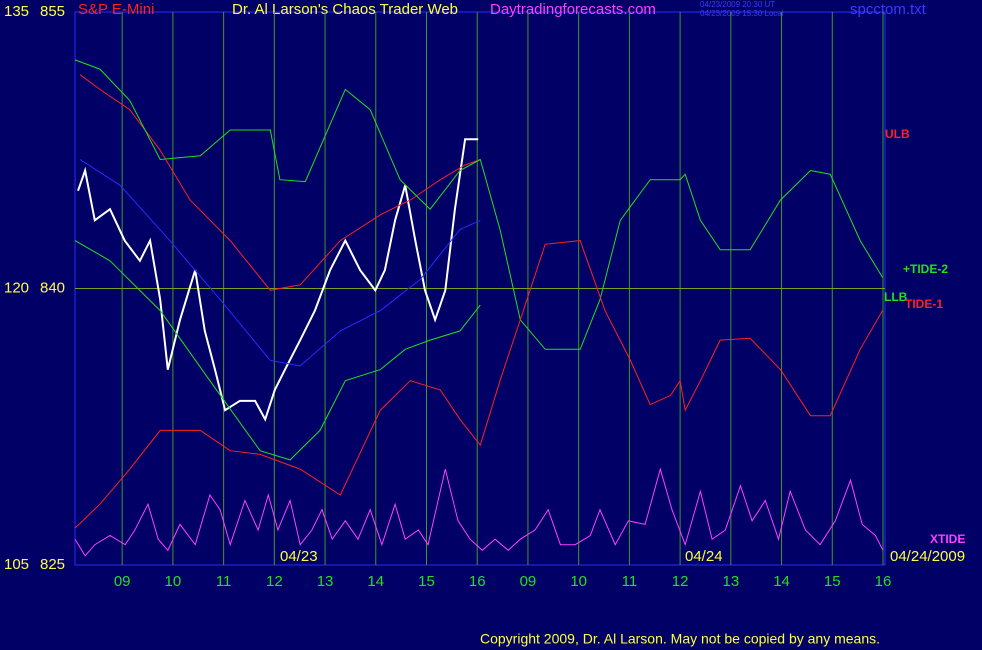 Image resolution: width=982 pixels, height=650 pixels. Describe the element at coordinates (299, 556) in the screenshot. I see `date-label: 04/23` at that location.